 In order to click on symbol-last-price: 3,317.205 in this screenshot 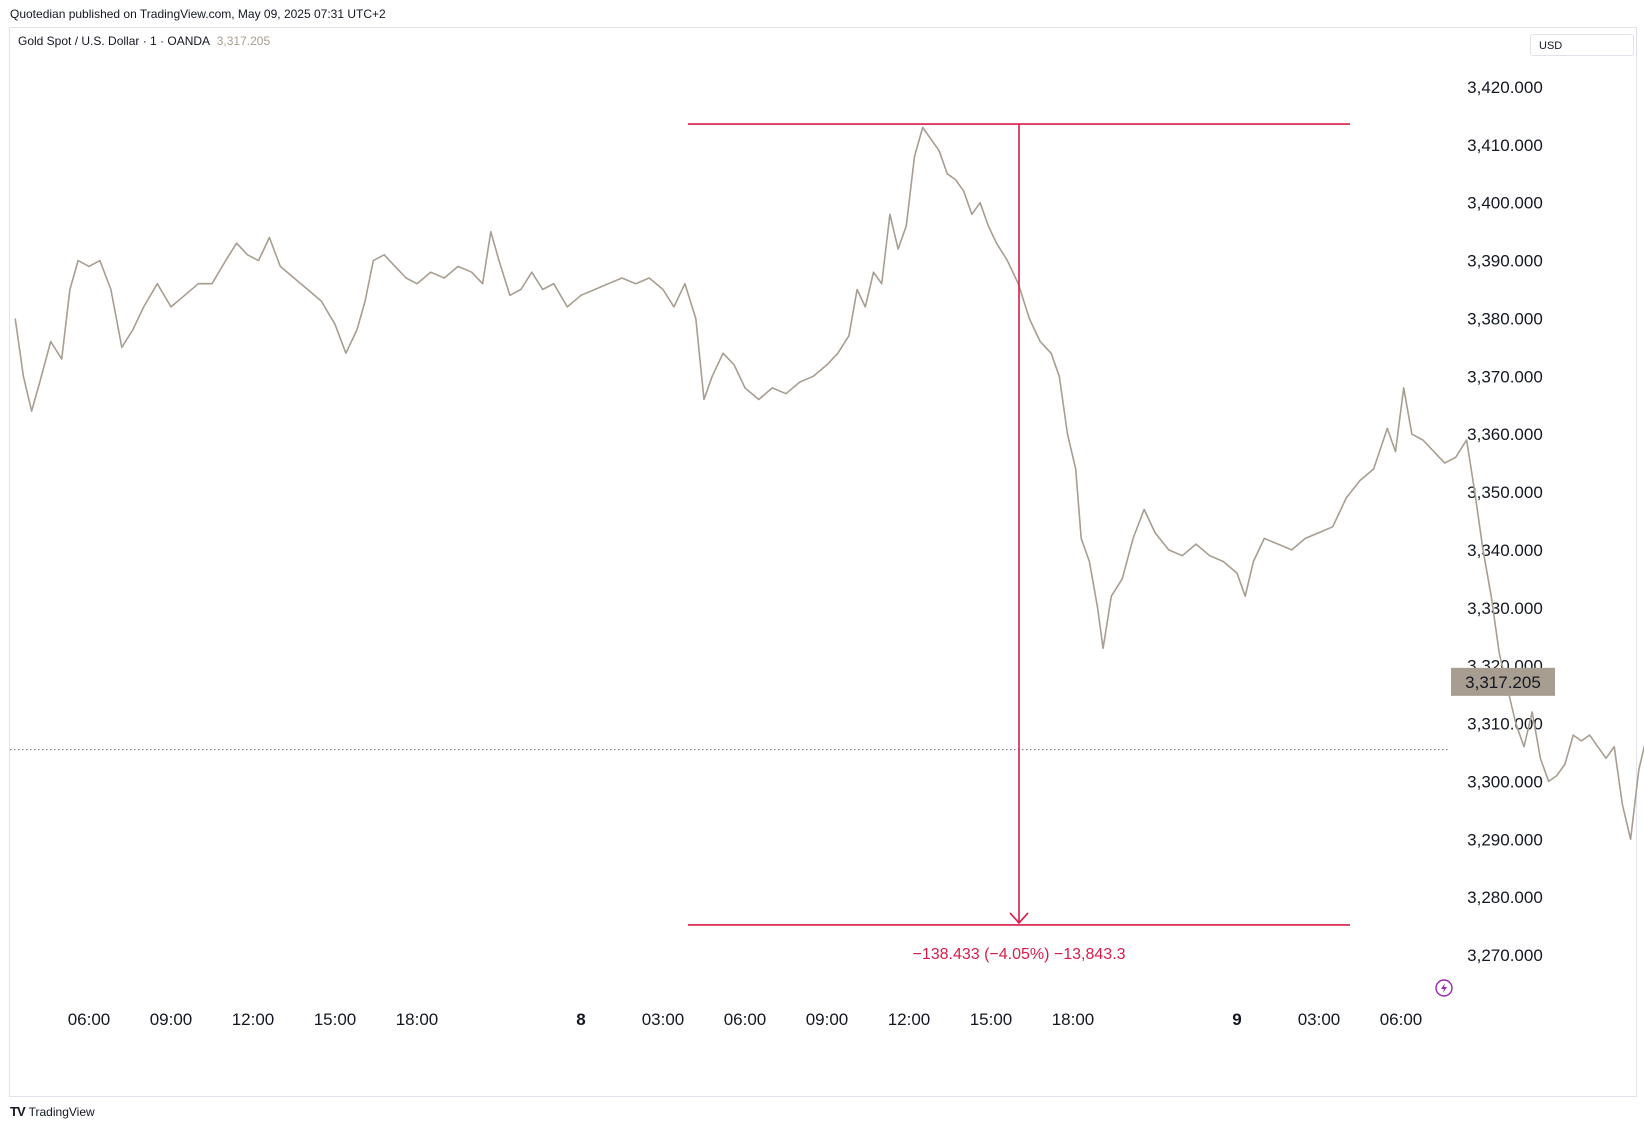, I will do `click(243, 41)`.